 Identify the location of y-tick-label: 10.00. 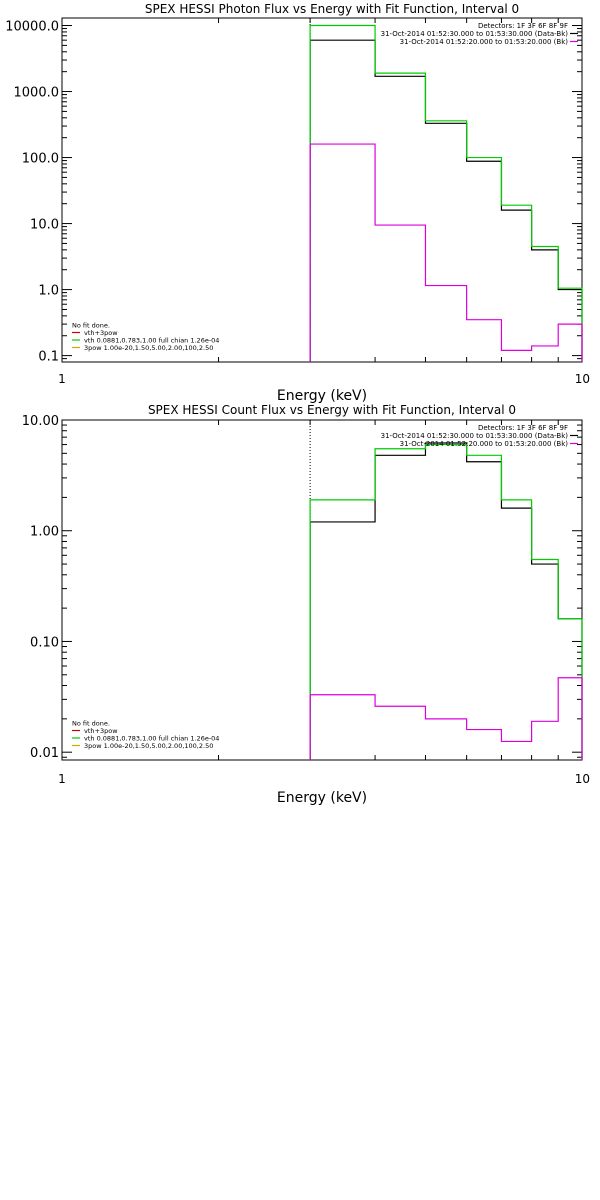
(40, 421).